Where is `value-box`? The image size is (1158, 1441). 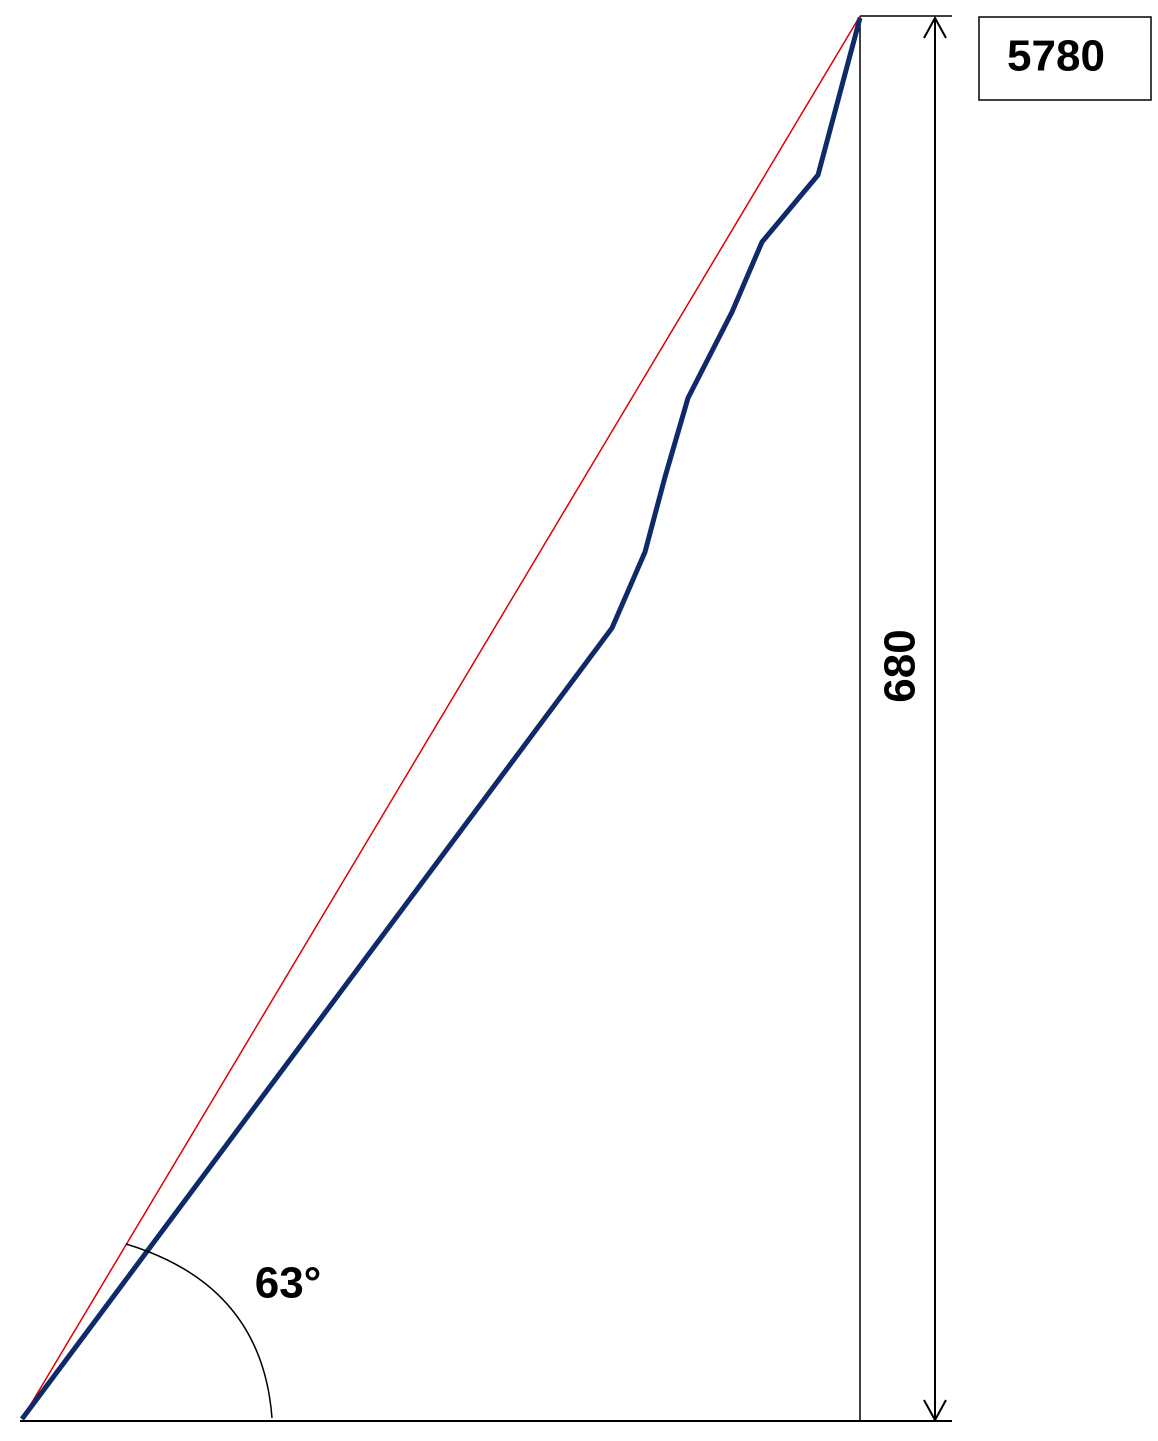
value-box is located at coordinates (1065, 58).